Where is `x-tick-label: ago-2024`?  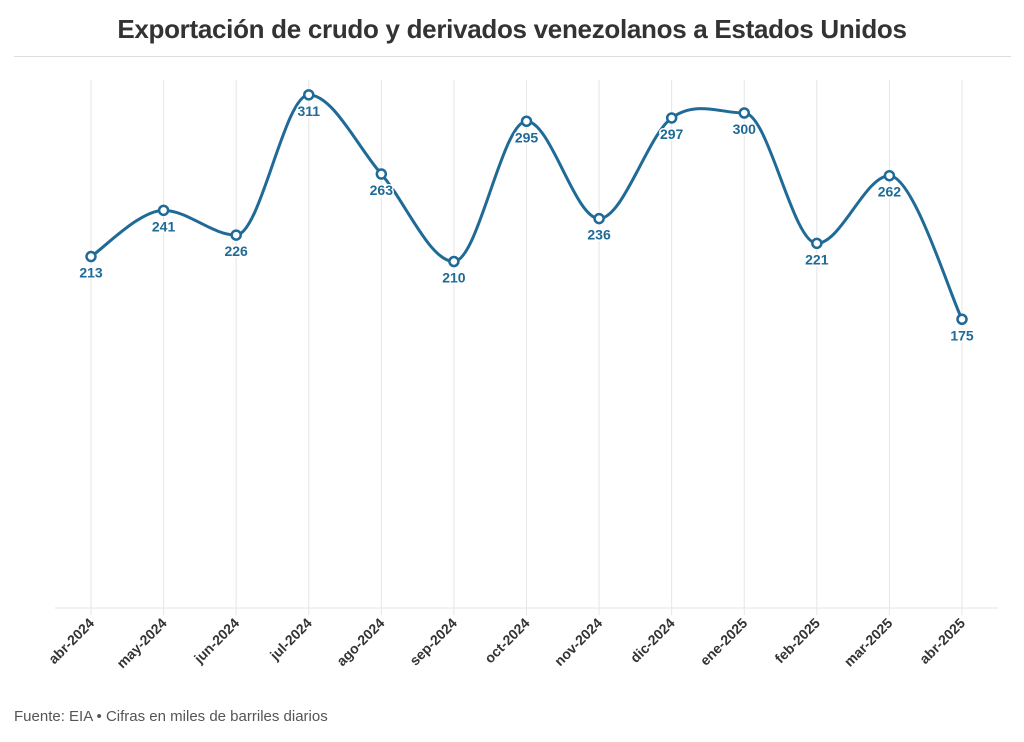
x-tick-label: ago-2024 is located at coordinates (360, 642).